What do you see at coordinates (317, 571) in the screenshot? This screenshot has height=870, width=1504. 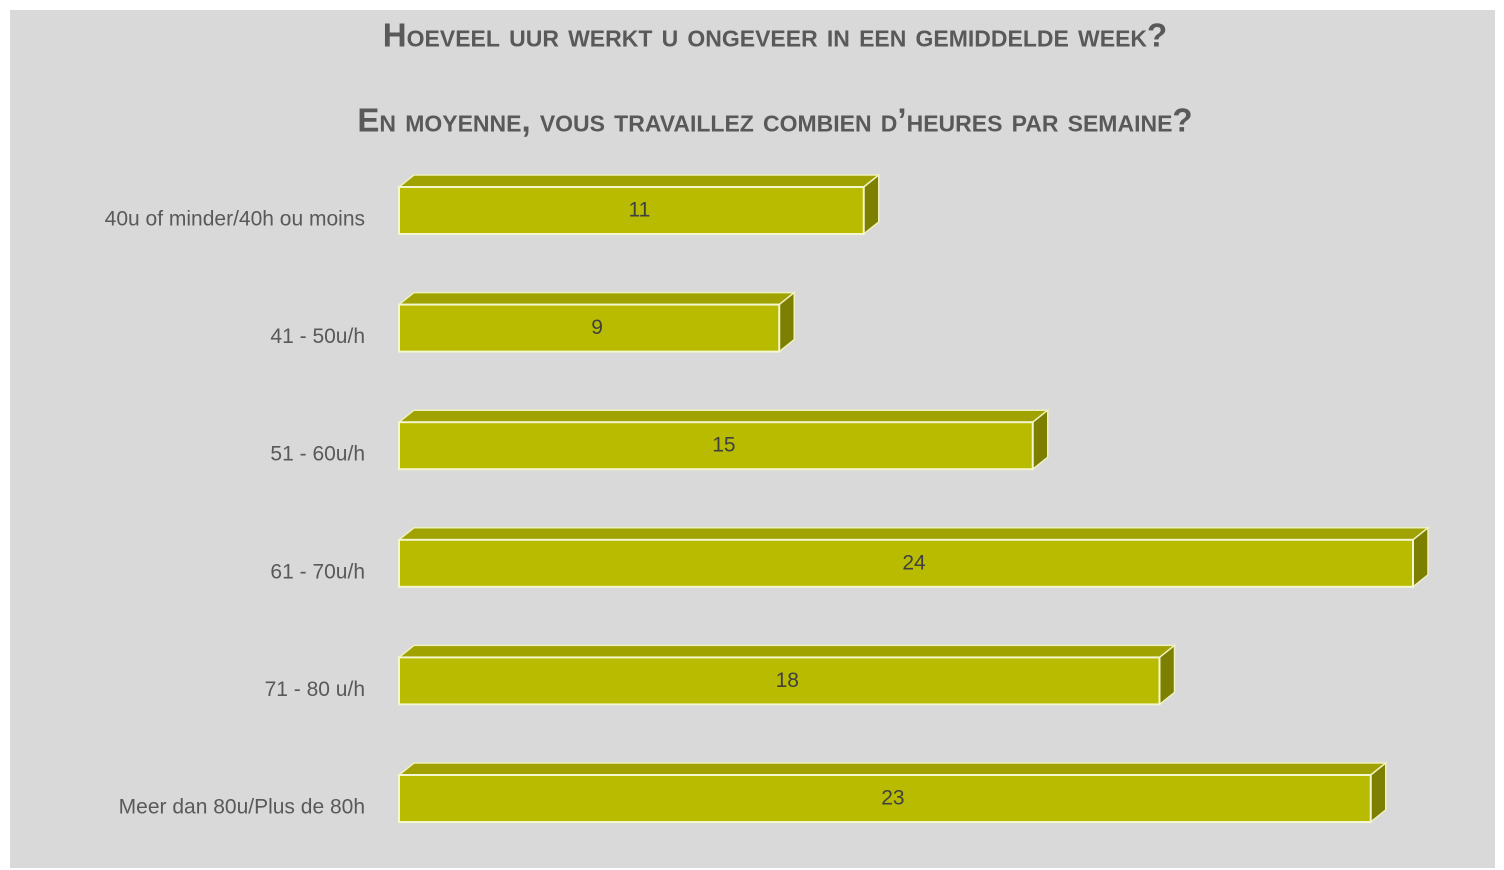 I see `category-label: 61 - 70u/h` at bounding box center [317, 571].